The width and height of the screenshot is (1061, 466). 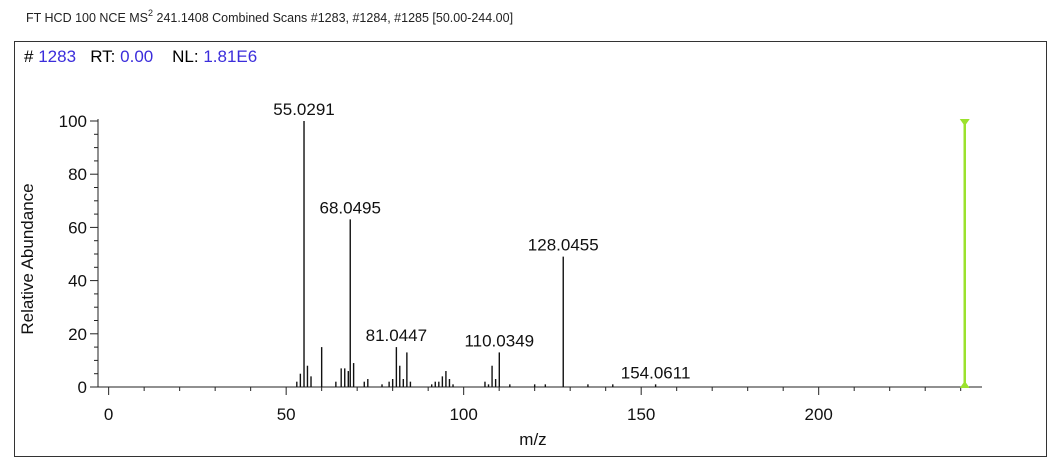 I want to click on peak-label: 110.0349, so click(x=499, y=340).